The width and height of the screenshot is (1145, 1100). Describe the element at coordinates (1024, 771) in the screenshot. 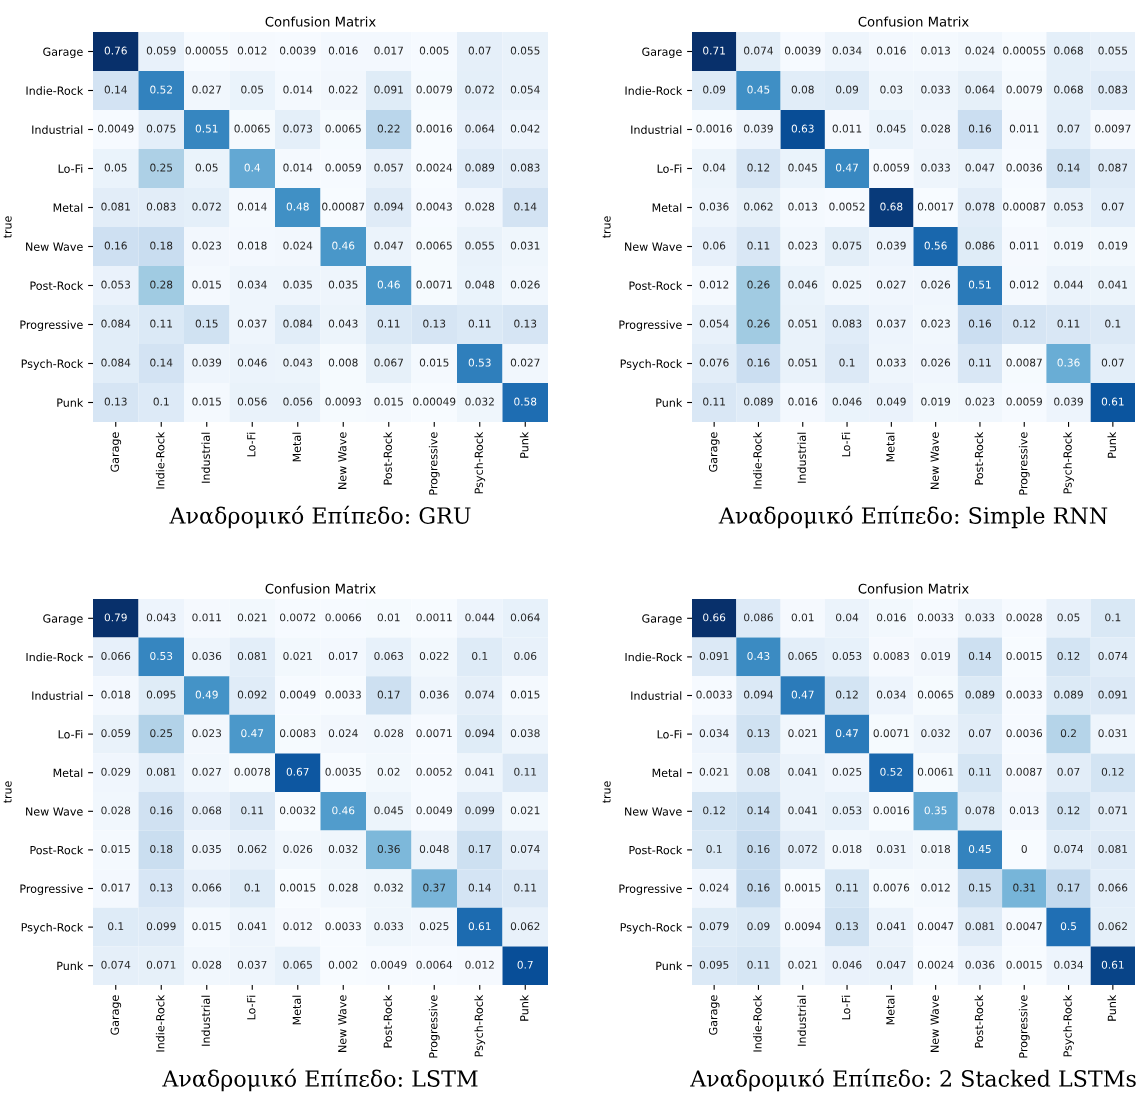

I see `data-label: 0.0087` at that location.